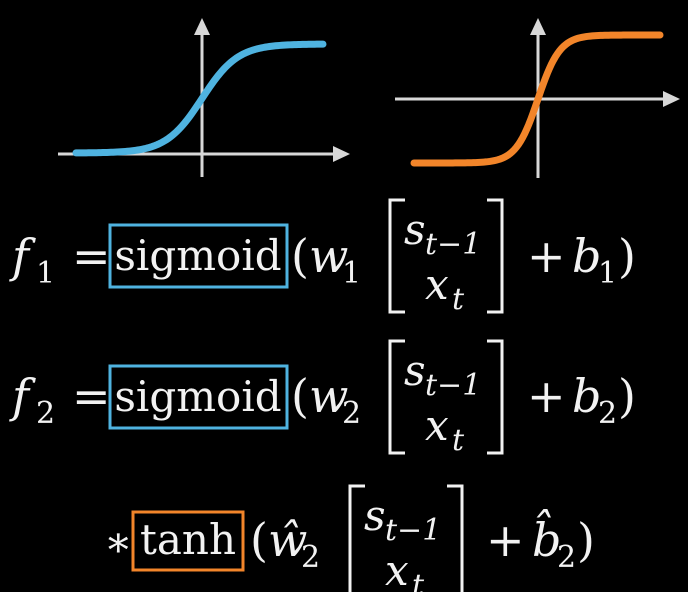 This screenshot has width=688, height=592. I want to click on eq2-w-var: w, so click(328, 396).